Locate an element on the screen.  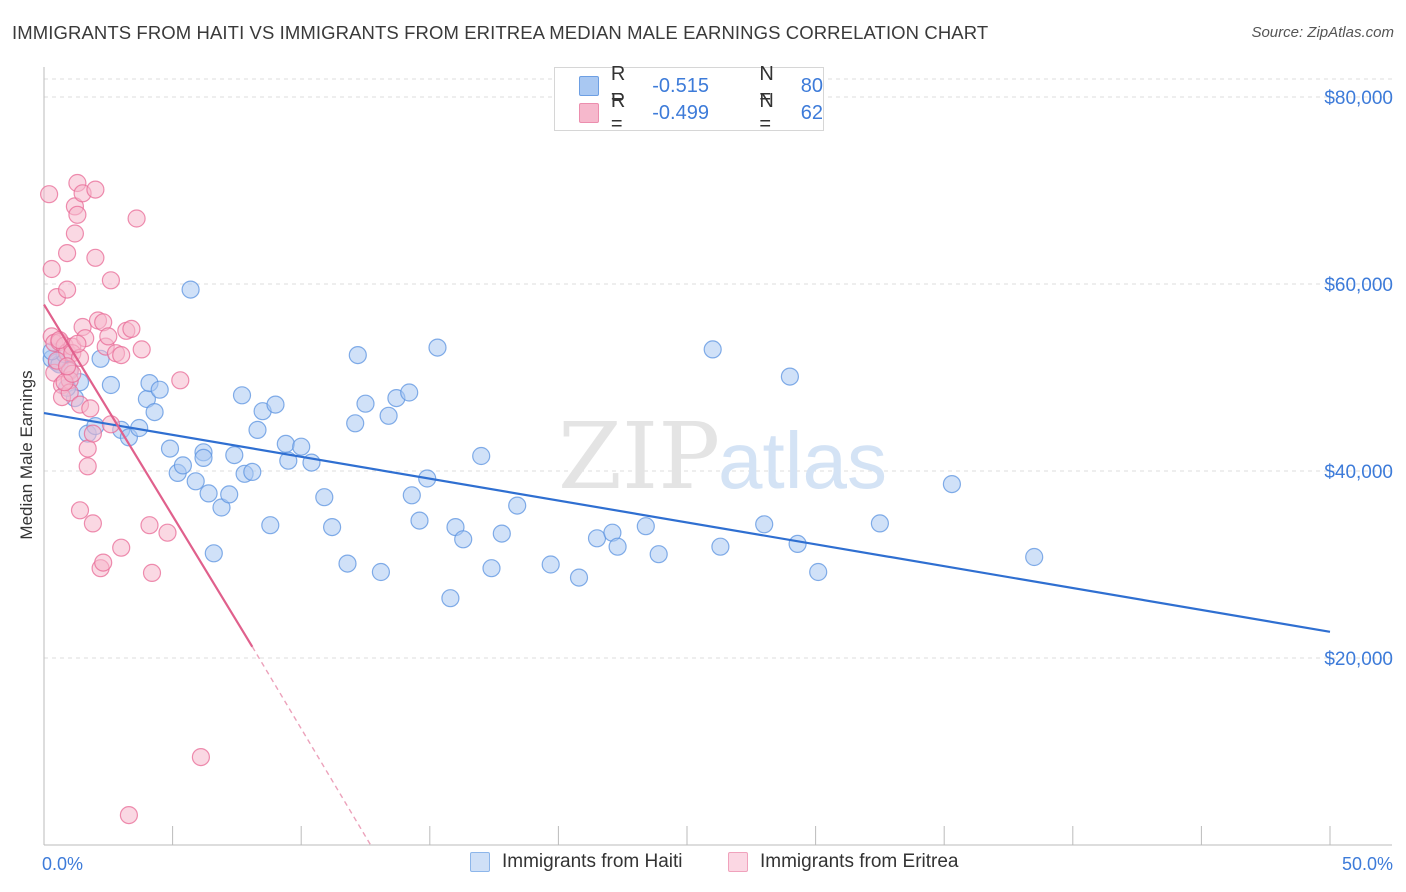
correlation-legend: R = -0.515 N = 80 R = -0.499 N = 62 is located at coordinates (689, 99).